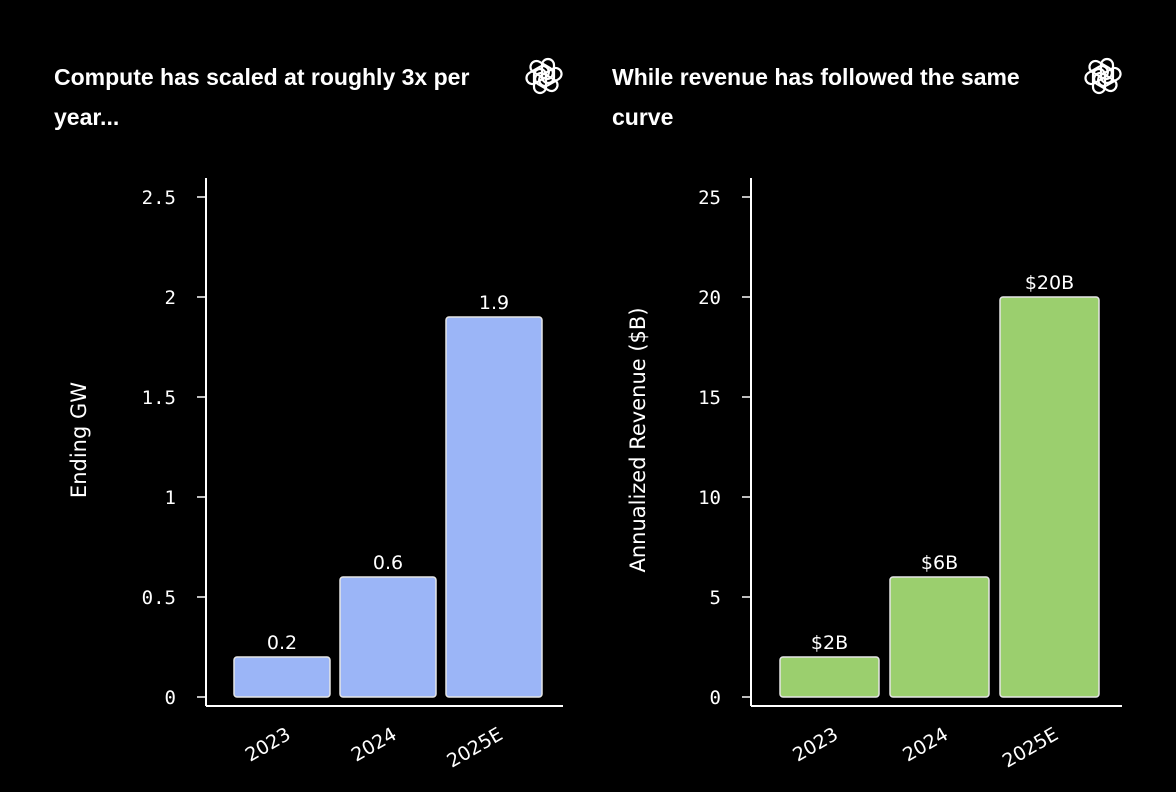 The image size is (1176, 792). Describe the element at coordinates (494, 303) in the screenshot. I see `data-label: 1.9` at that location.